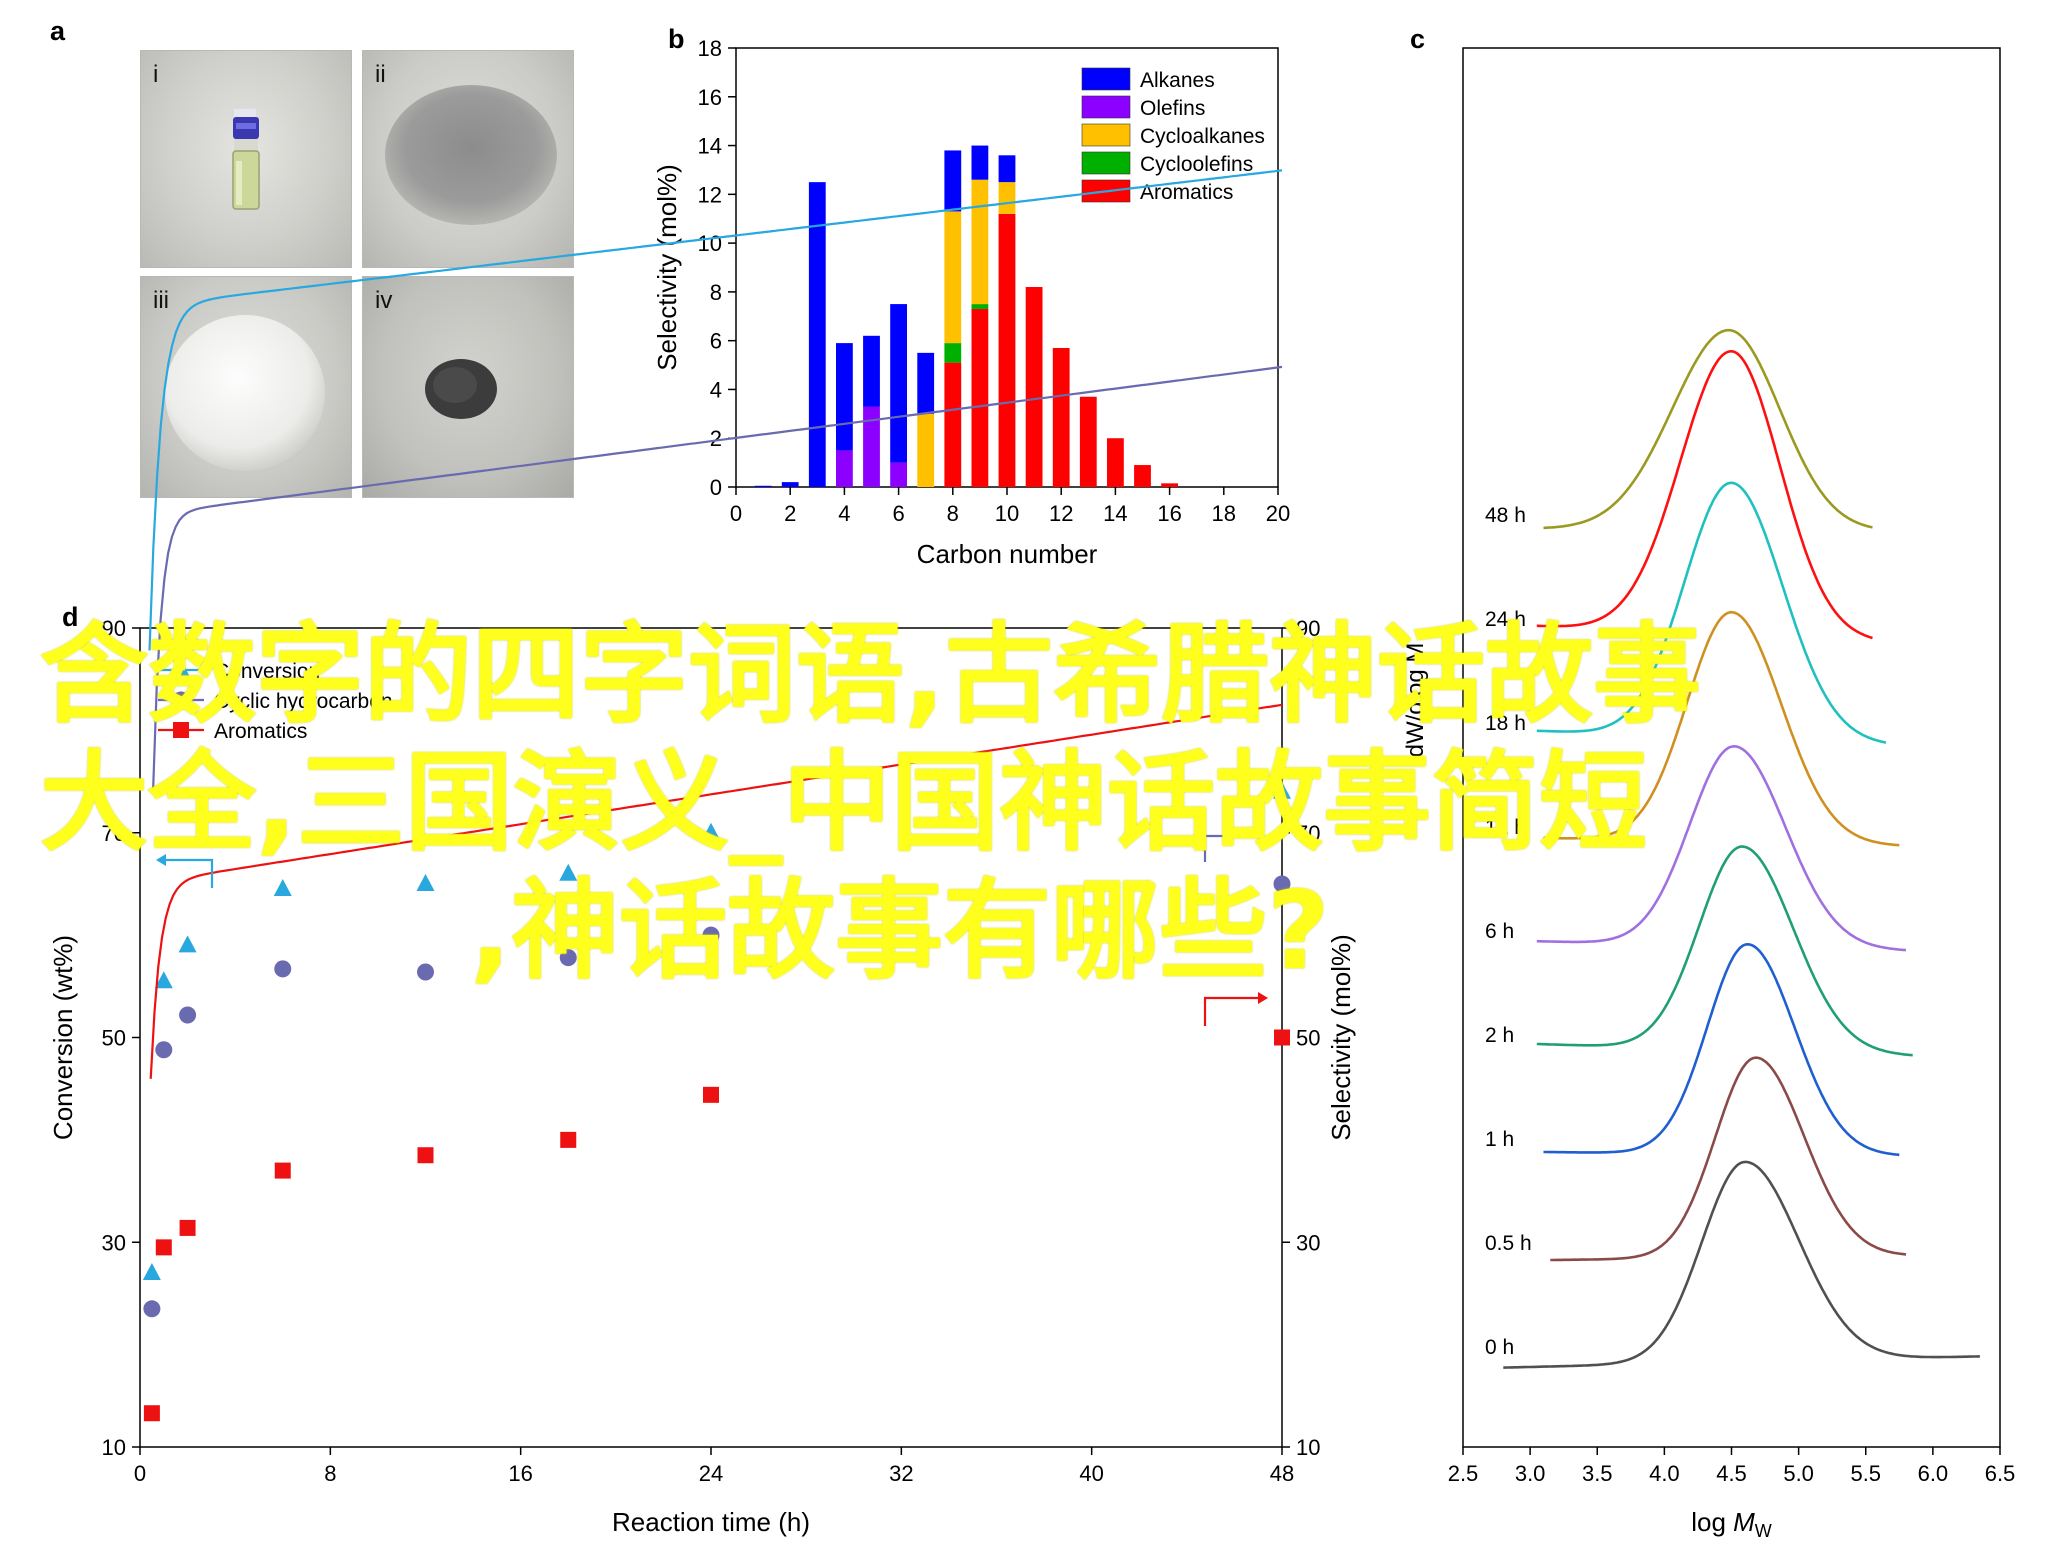 This screenshot has width=2048, height=1551. I want to click on bar-aromatics-c11, so click(1034, 387).